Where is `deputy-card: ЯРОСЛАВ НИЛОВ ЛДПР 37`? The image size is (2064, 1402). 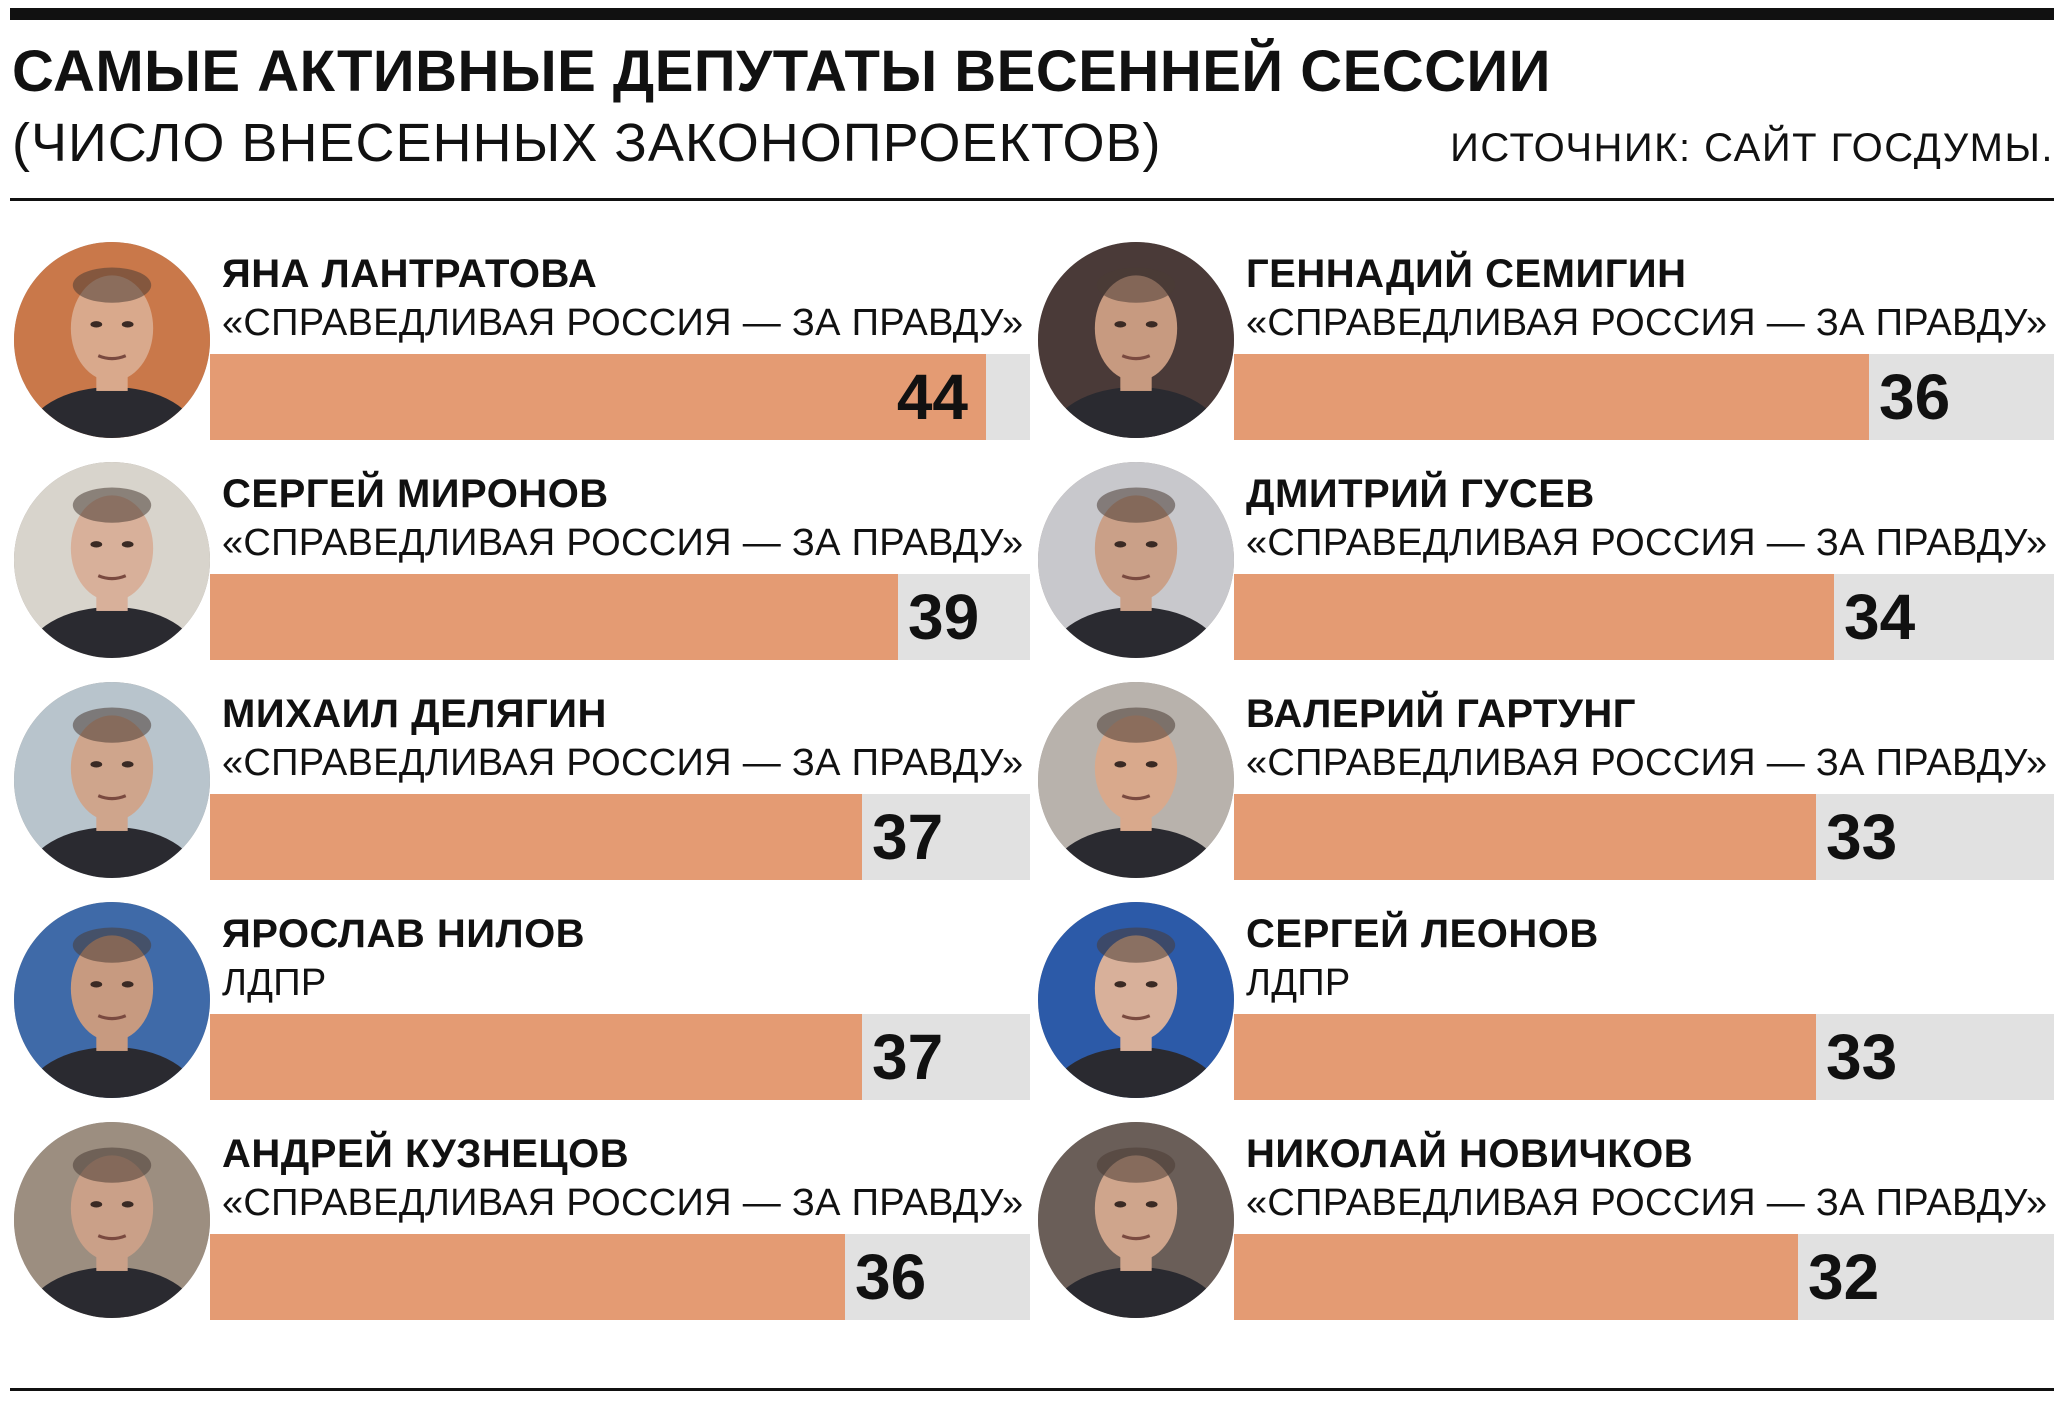 deputy-card: ЯРОСЛАВ НИЛОВ ЛДПР 37 is located at coordinates (520, 1007).